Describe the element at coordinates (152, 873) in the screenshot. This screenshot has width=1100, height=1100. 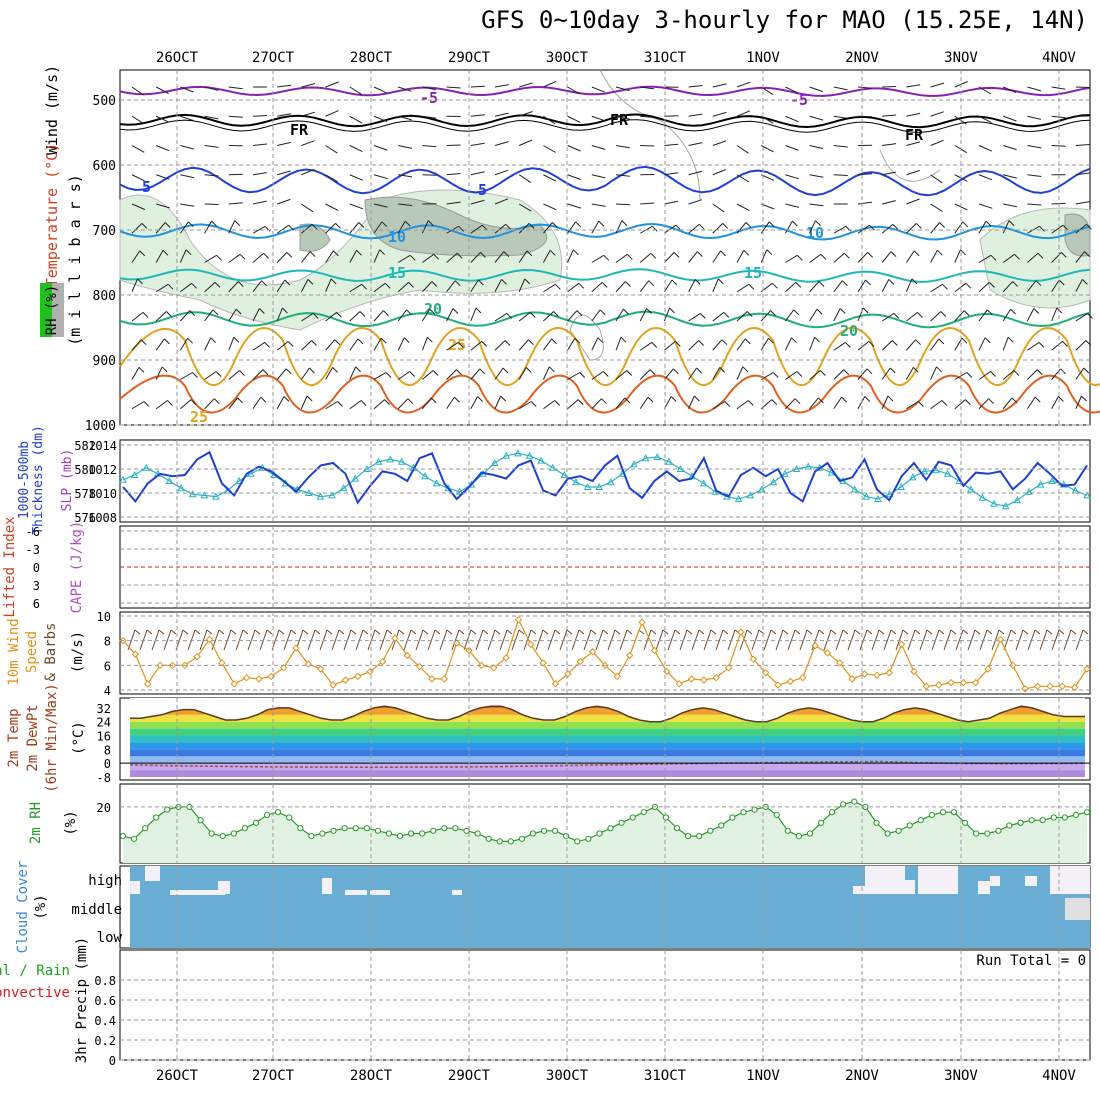
I see `cloud-gap` at that location.